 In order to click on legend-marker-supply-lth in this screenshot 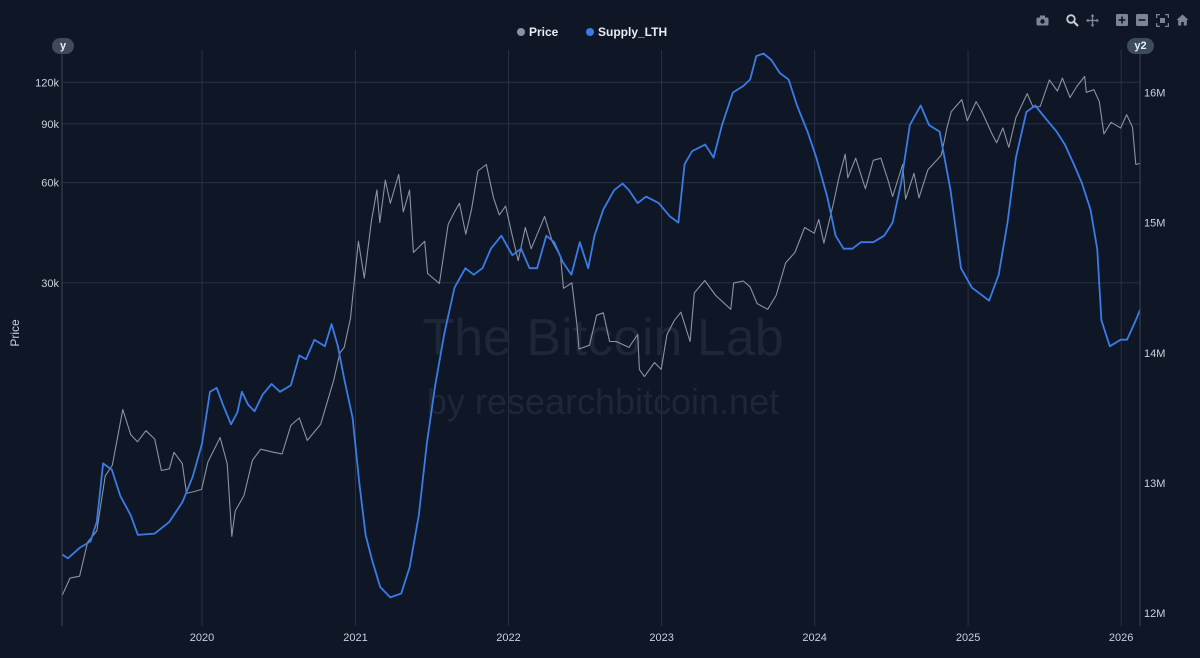, I will do `click(590, 32)`.